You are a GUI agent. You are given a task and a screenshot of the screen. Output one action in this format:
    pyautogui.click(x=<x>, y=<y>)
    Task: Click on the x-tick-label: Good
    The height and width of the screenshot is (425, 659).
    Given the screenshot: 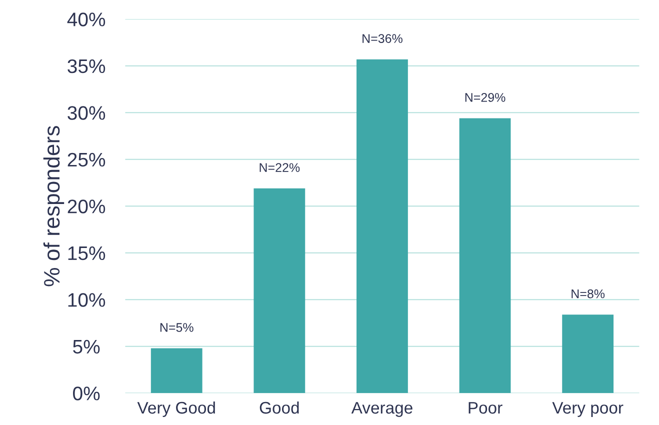 What is the action you would take?
    pyautogui.click(x=279, y=407)
    